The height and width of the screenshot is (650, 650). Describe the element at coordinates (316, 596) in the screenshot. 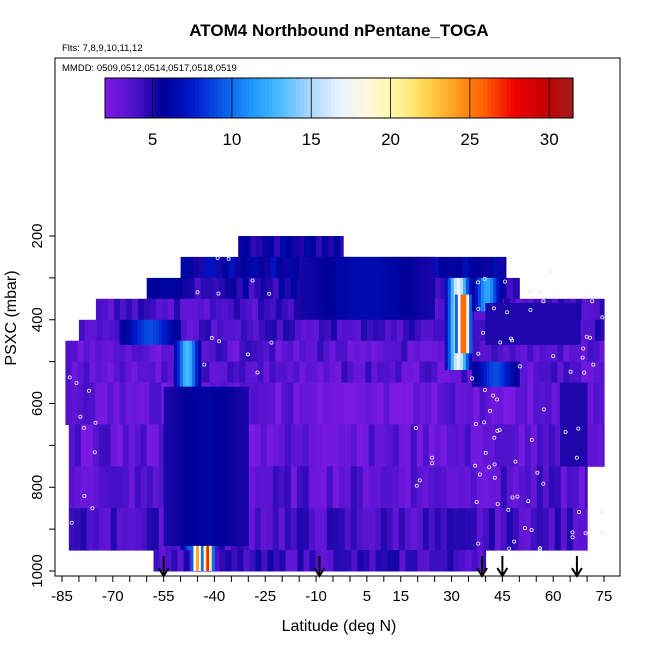

I see `x-tick-label: -10` at that location.